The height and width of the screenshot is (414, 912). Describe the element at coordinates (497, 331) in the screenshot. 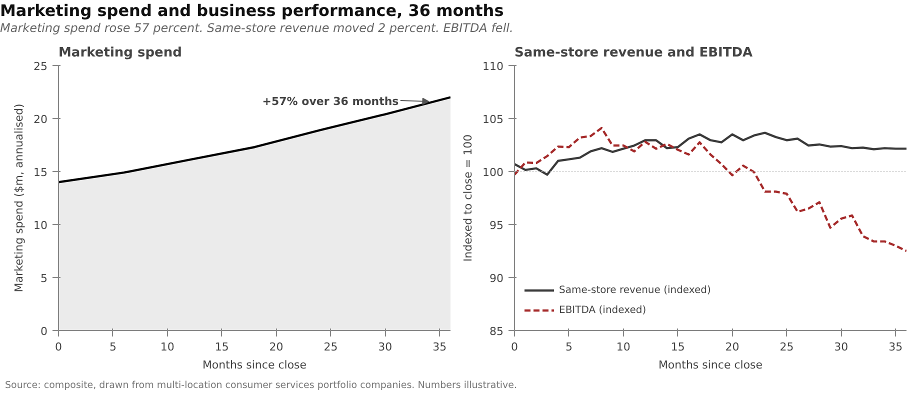

I see `y-tick-label: 85` at that location.